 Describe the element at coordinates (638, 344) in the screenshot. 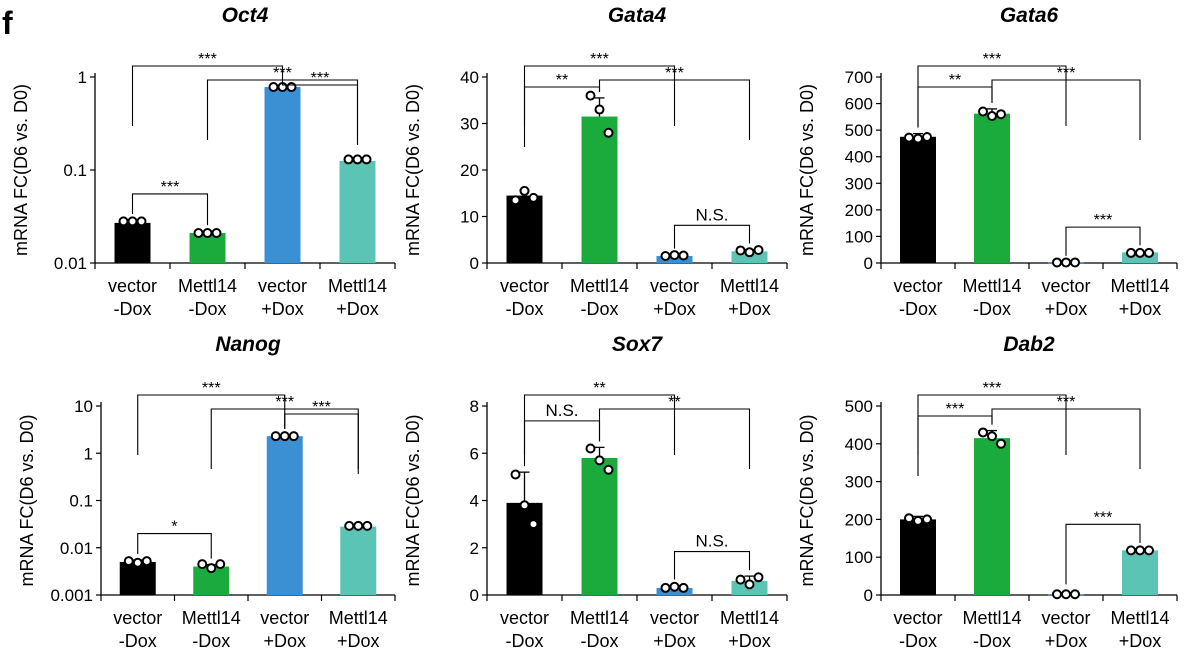

I see `chart-title: Sox7` at that location.